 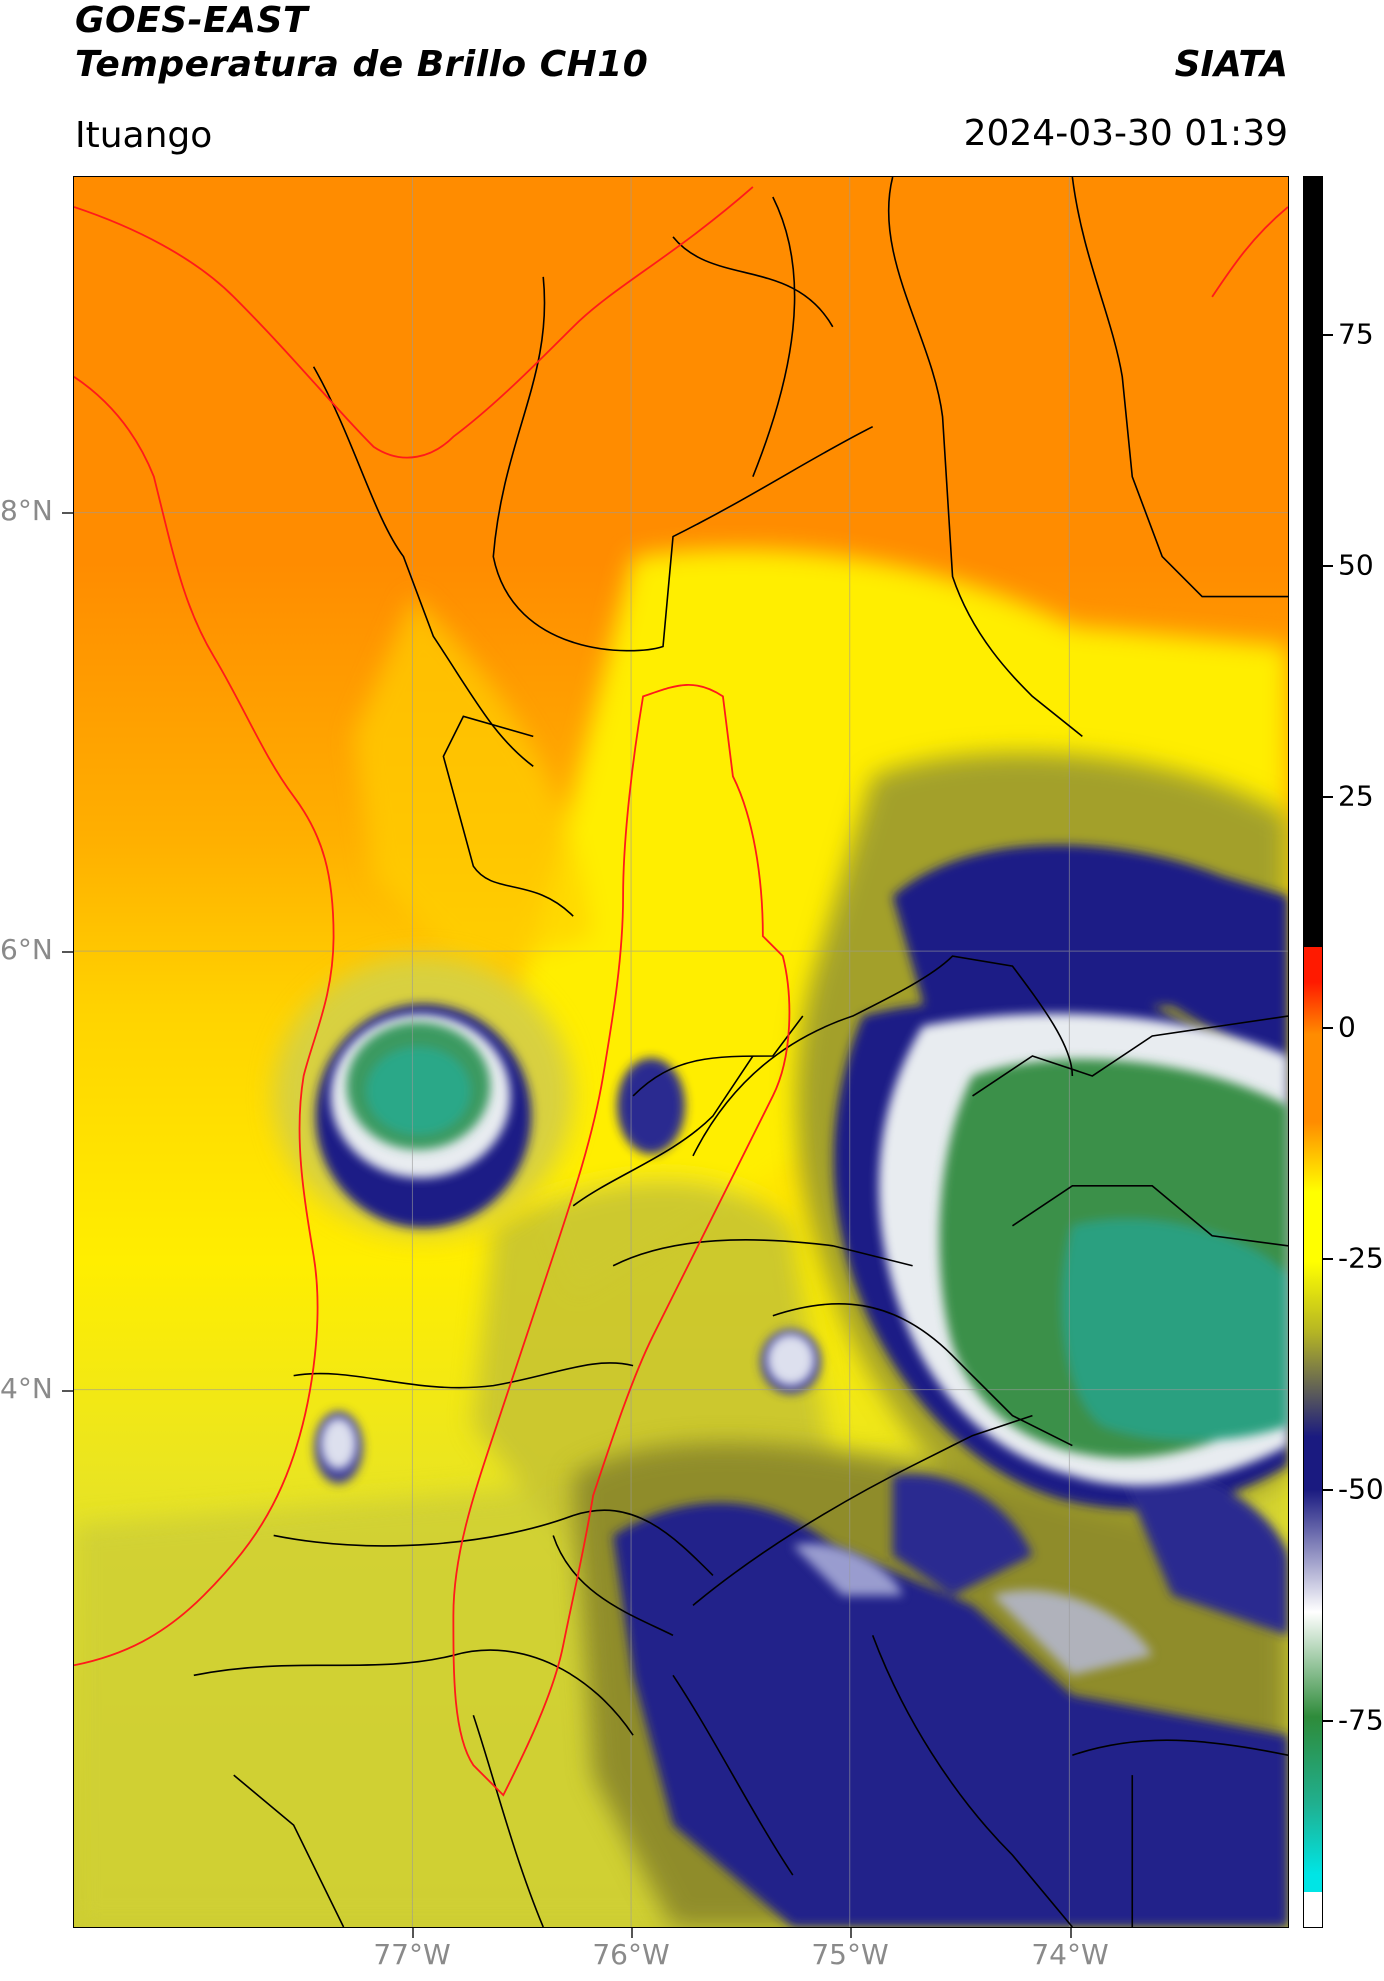 What do you see at coordinates (1361, 1489) in the screenshot?
I see `colorbar-label-minus-50: -50` at bounding box center [1361, 1489].